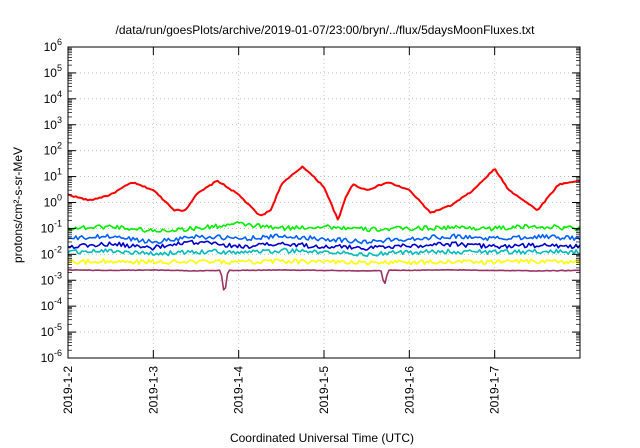  Describe the element at coordinates (239, 390) in the screenshot. I see `x-tick-label: 2019-1-4` at that location.